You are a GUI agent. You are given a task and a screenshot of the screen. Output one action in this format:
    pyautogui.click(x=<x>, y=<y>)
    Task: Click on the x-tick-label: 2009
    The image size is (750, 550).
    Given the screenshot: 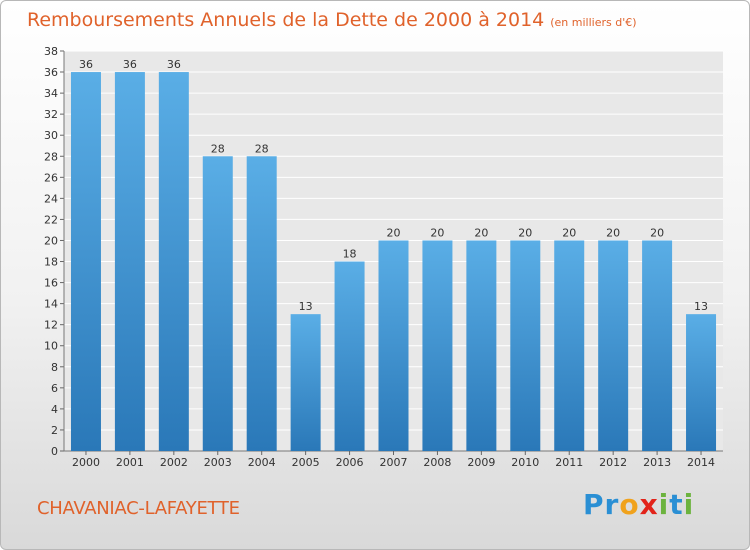 What is the action you would take?
    pyautogui.click(x=481, y=462)
    